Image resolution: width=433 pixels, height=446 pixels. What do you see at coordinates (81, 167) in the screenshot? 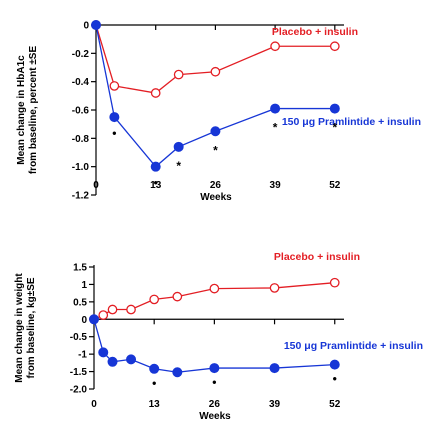
I see `y-tick-label: -1.0` at bounding box center [81, 167].